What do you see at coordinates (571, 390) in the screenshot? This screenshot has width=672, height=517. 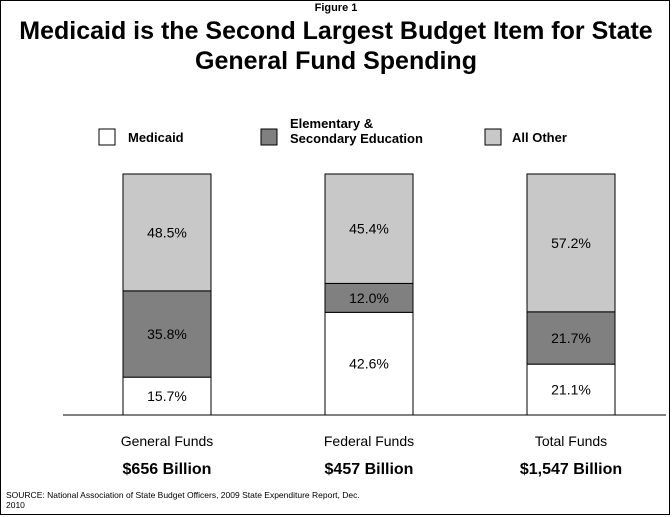 I see `data-label: 21.1%` at bounding box center [571, 390].